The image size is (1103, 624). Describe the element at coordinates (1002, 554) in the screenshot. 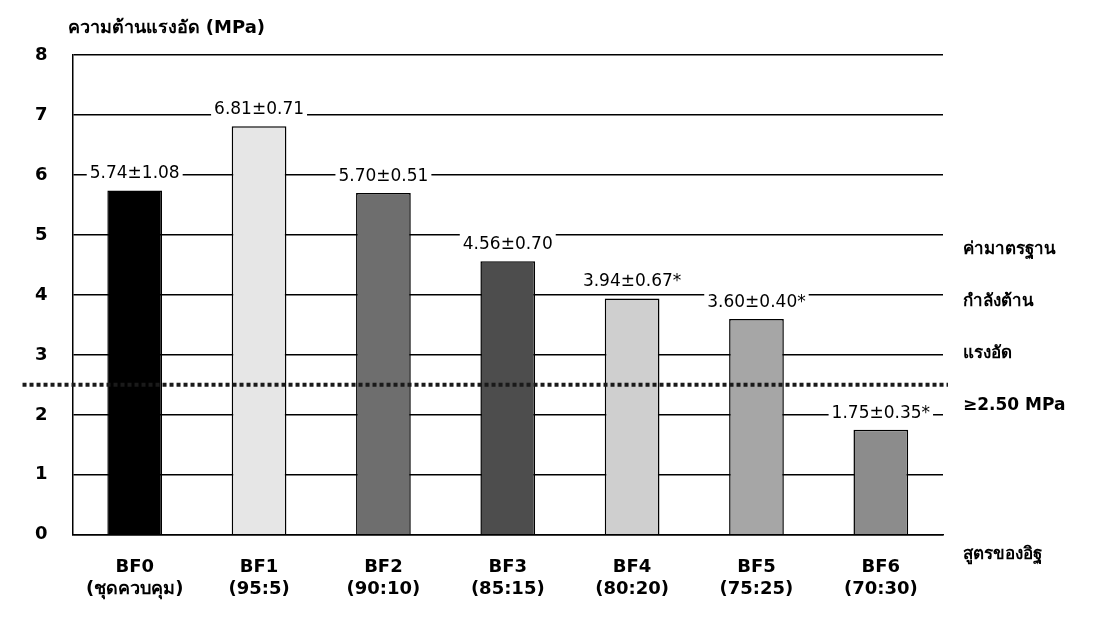

I see `x-axis-title: สูตรของอิฐ` at that location.